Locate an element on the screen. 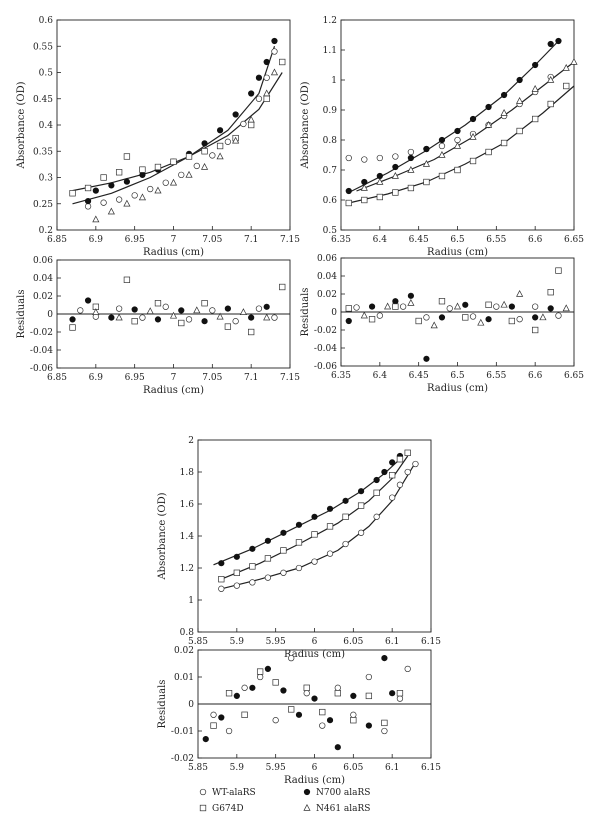 The height and width of the screenshot is (839, 600). legend-marker-open-triangle is located at coordinates (307, 807).